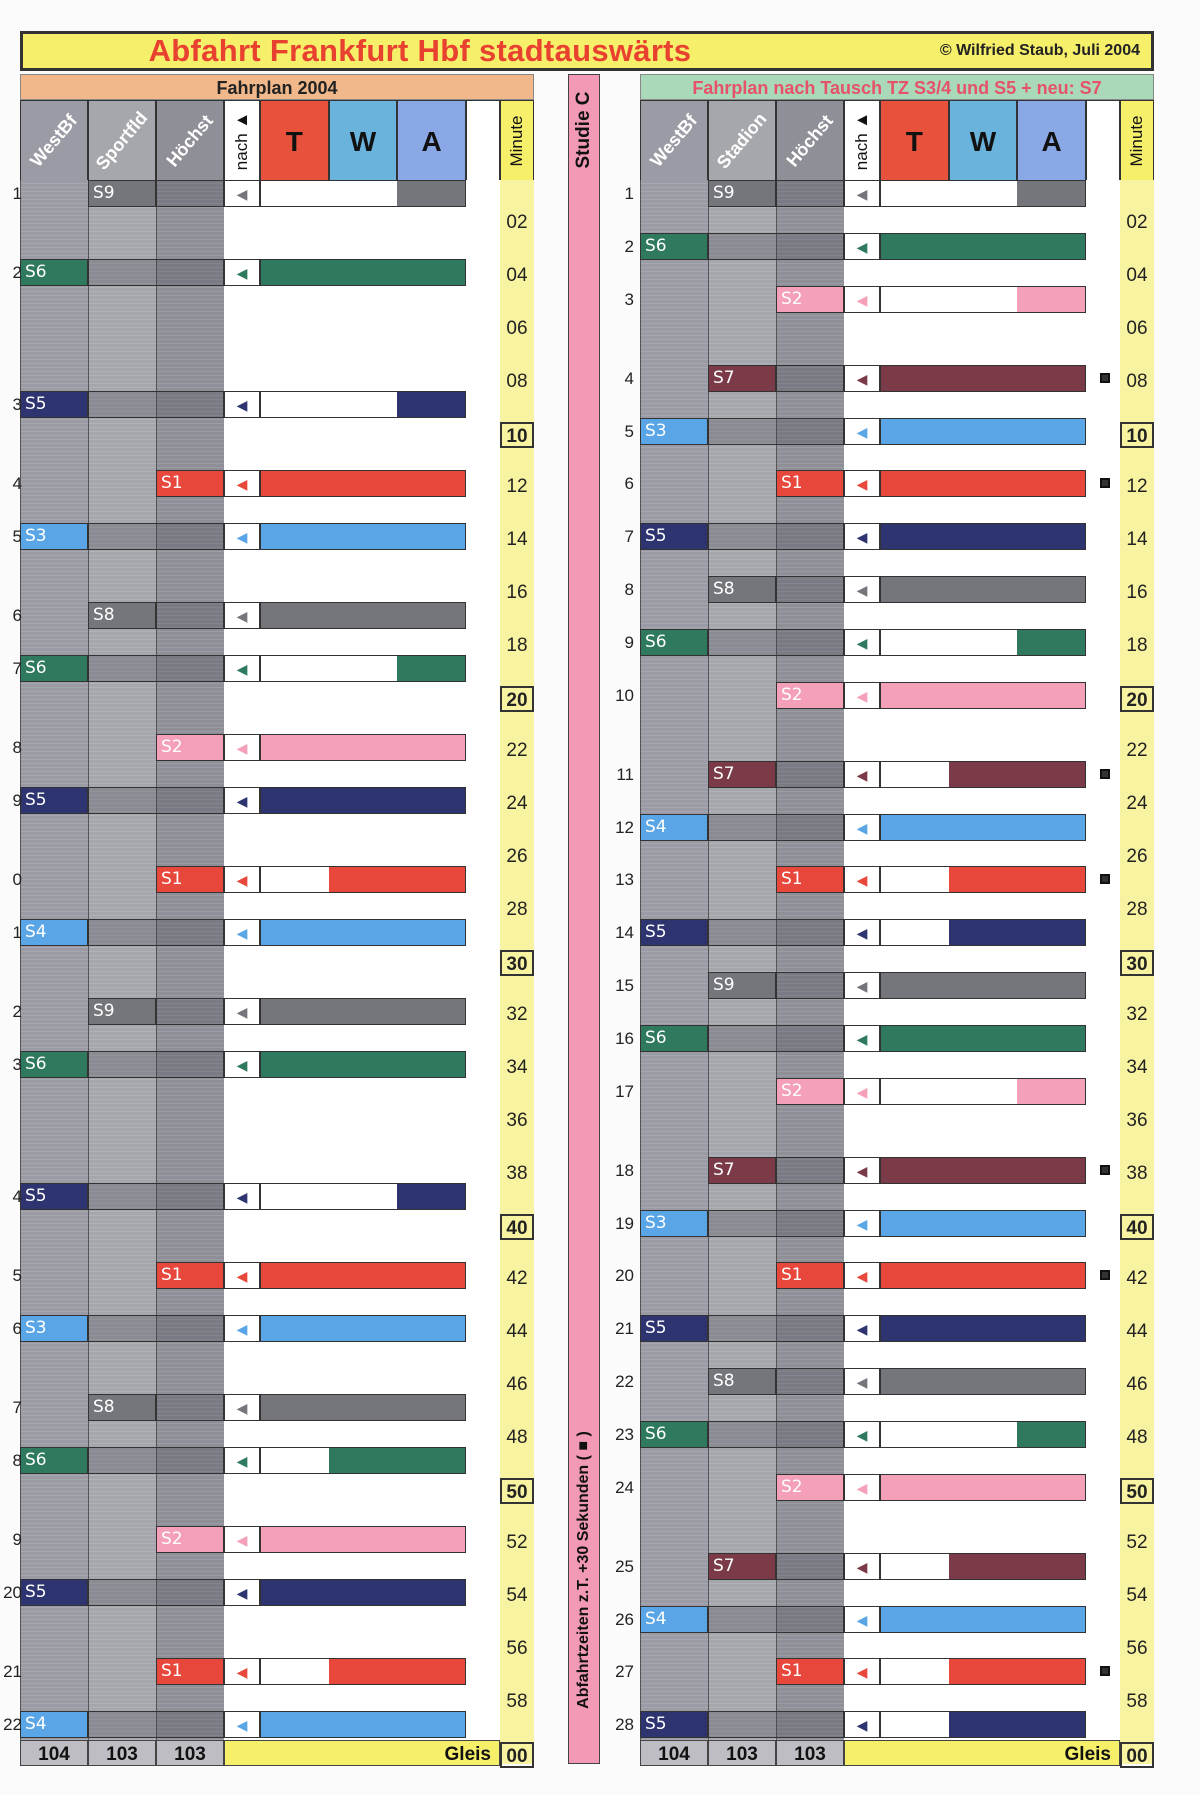 The width and height of the screenshot is (1200, 1795). Describe the element at coordinates (674, 1753) in the screenshot. I see `gleis-right-0: 104` at that location.